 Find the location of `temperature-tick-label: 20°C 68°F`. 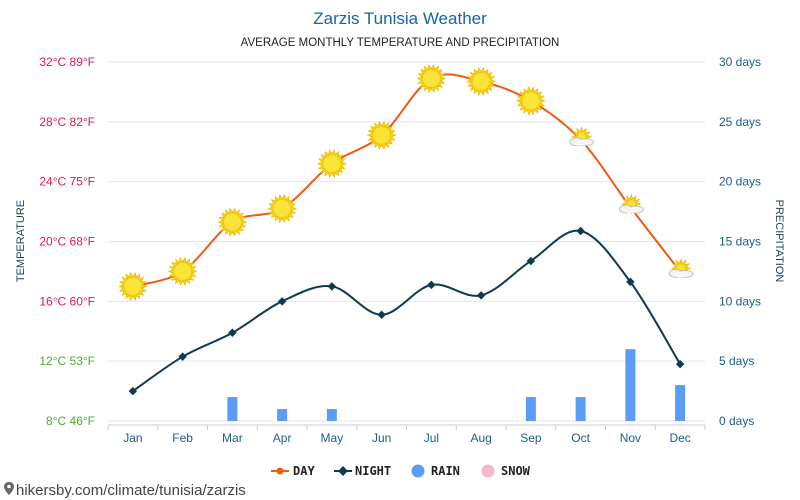

temperature-tick-label: 20°C 68°F is located at coordinates (67, 242).